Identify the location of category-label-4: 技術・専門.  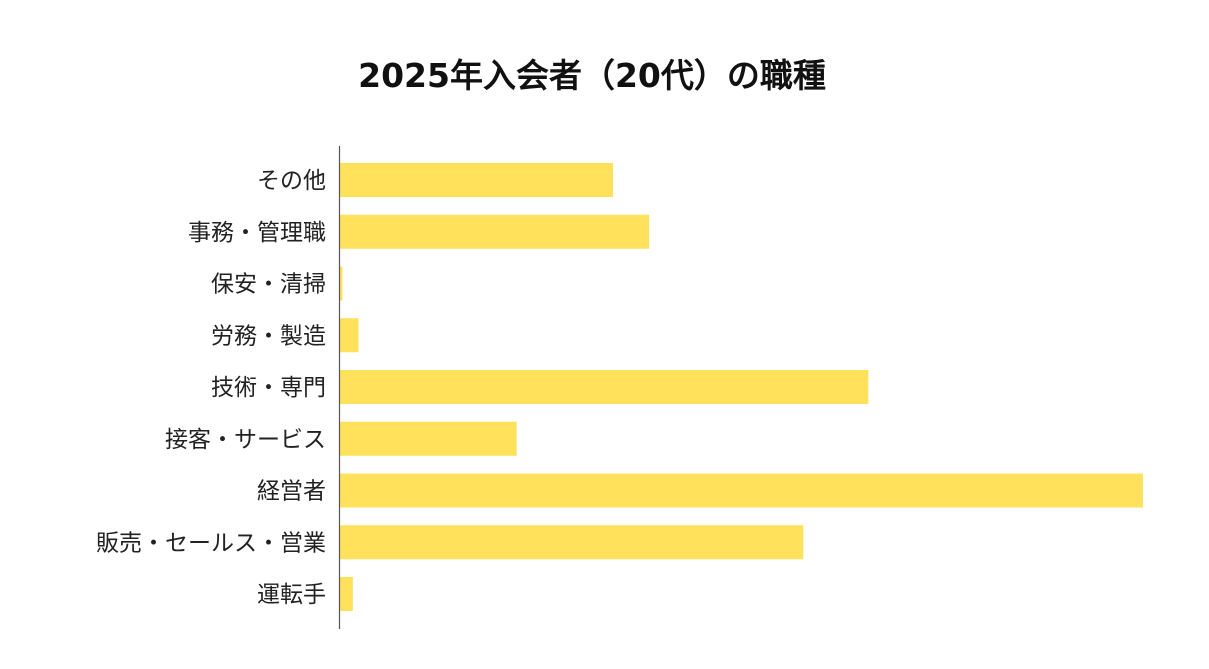
(268, 388).